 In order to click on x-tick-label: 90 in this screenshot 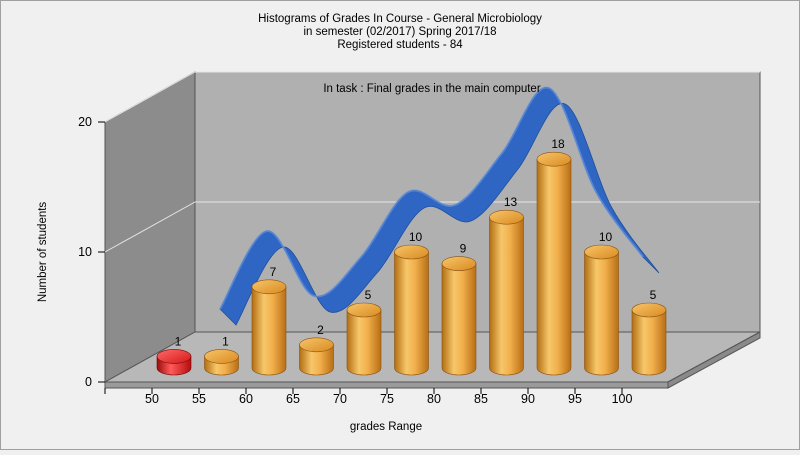, I will do `click(528, 399)`.